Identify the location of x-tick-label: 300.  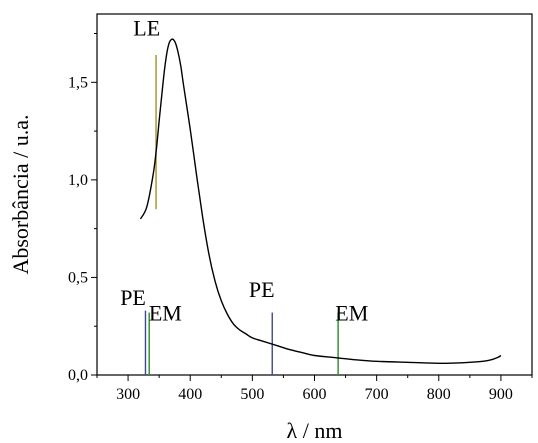
(128, 394).